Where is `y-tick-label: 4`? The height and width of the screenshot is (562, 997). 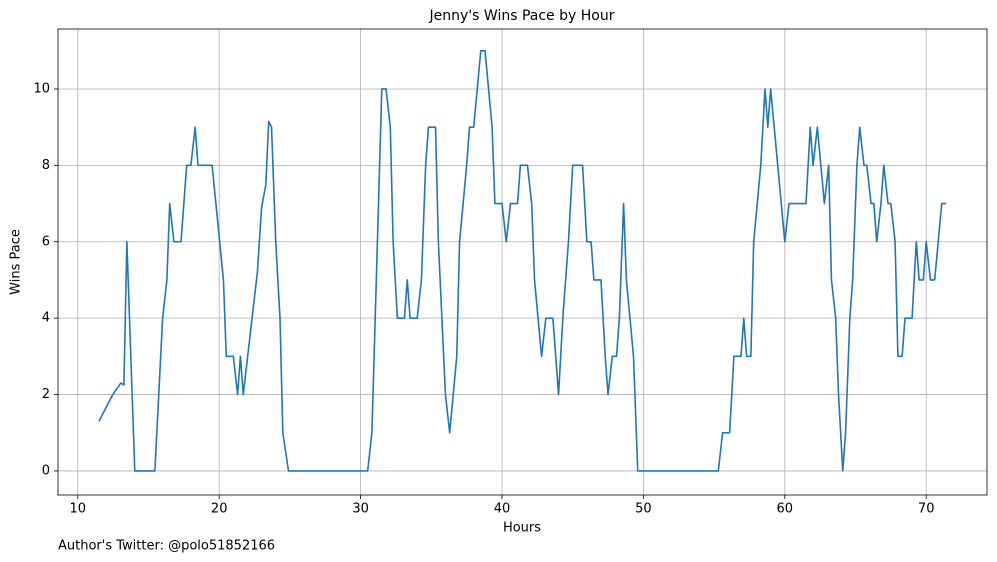 y-tick-label: 4 is located at coordinates (46, 318).